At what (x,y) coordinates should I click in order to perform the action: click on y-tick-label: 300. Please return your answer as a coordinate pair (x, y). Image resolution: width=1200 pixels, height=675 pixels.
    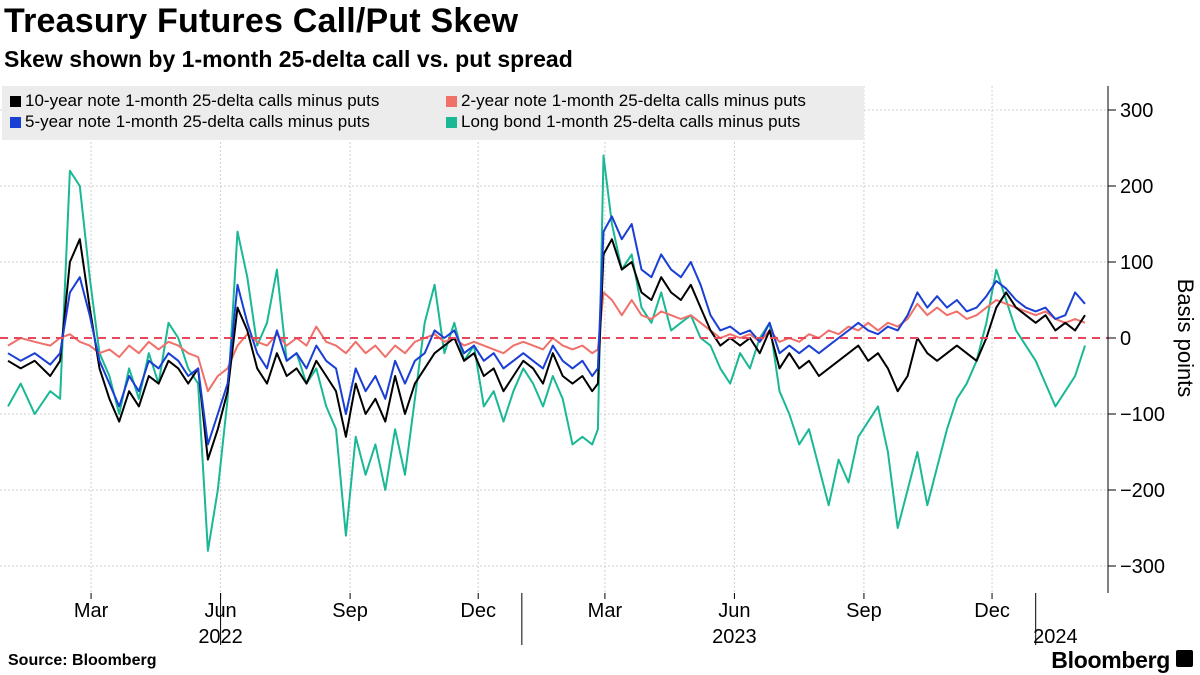
    Looking at the image, I should click on (1136, 111).